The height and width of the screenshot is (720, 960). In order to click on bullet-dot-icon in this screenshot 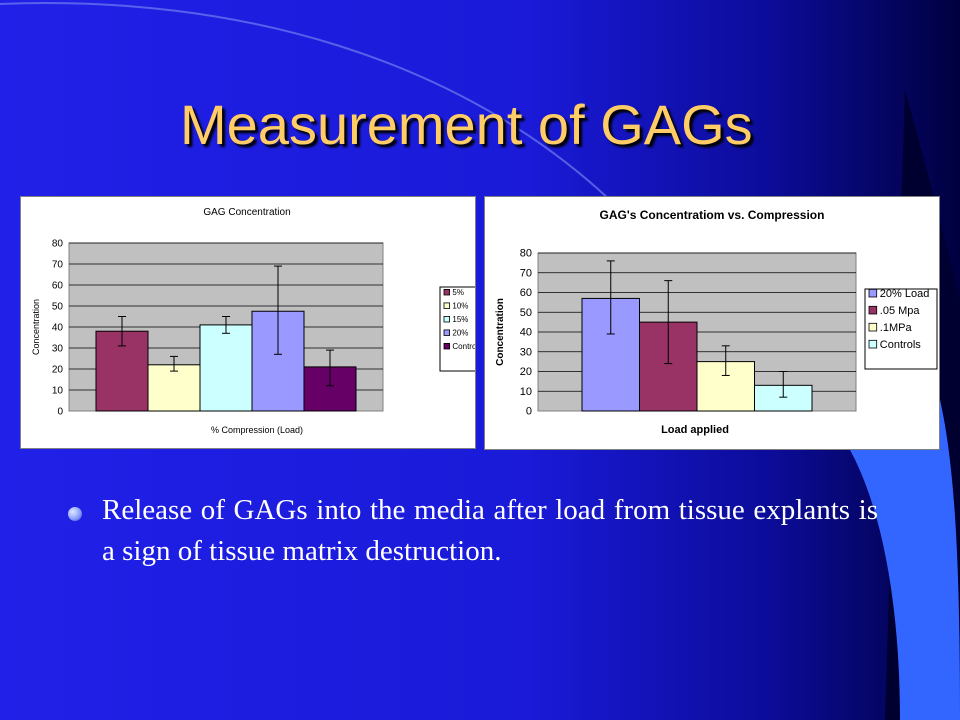, I will do `click(75, 514)`.